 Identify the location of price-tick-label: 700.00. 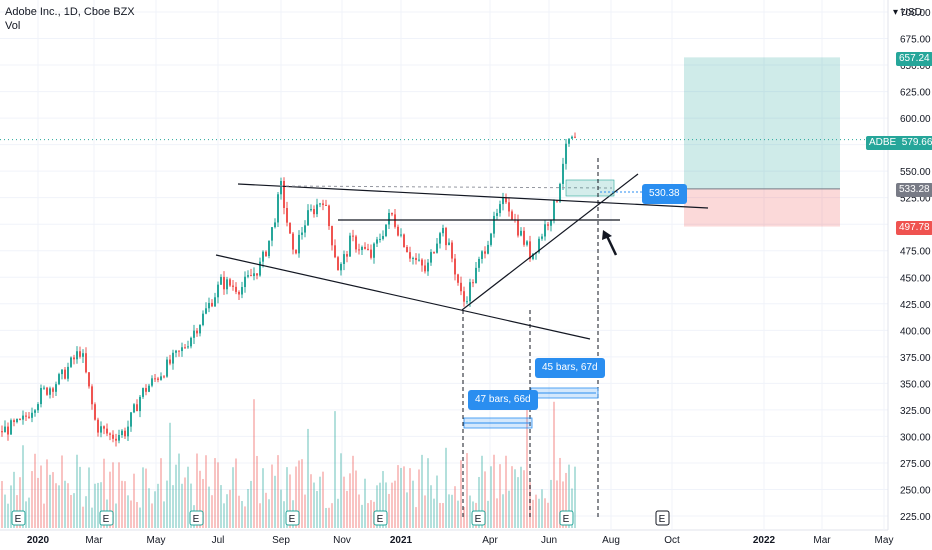
(915, 13).